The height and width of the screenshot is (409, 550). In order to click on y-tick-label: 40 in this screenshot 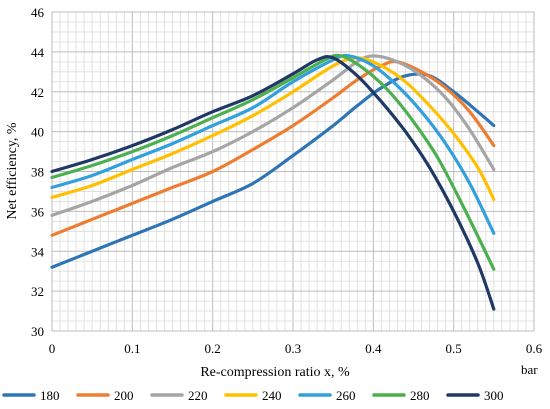, I will do `click(37, 132)`.